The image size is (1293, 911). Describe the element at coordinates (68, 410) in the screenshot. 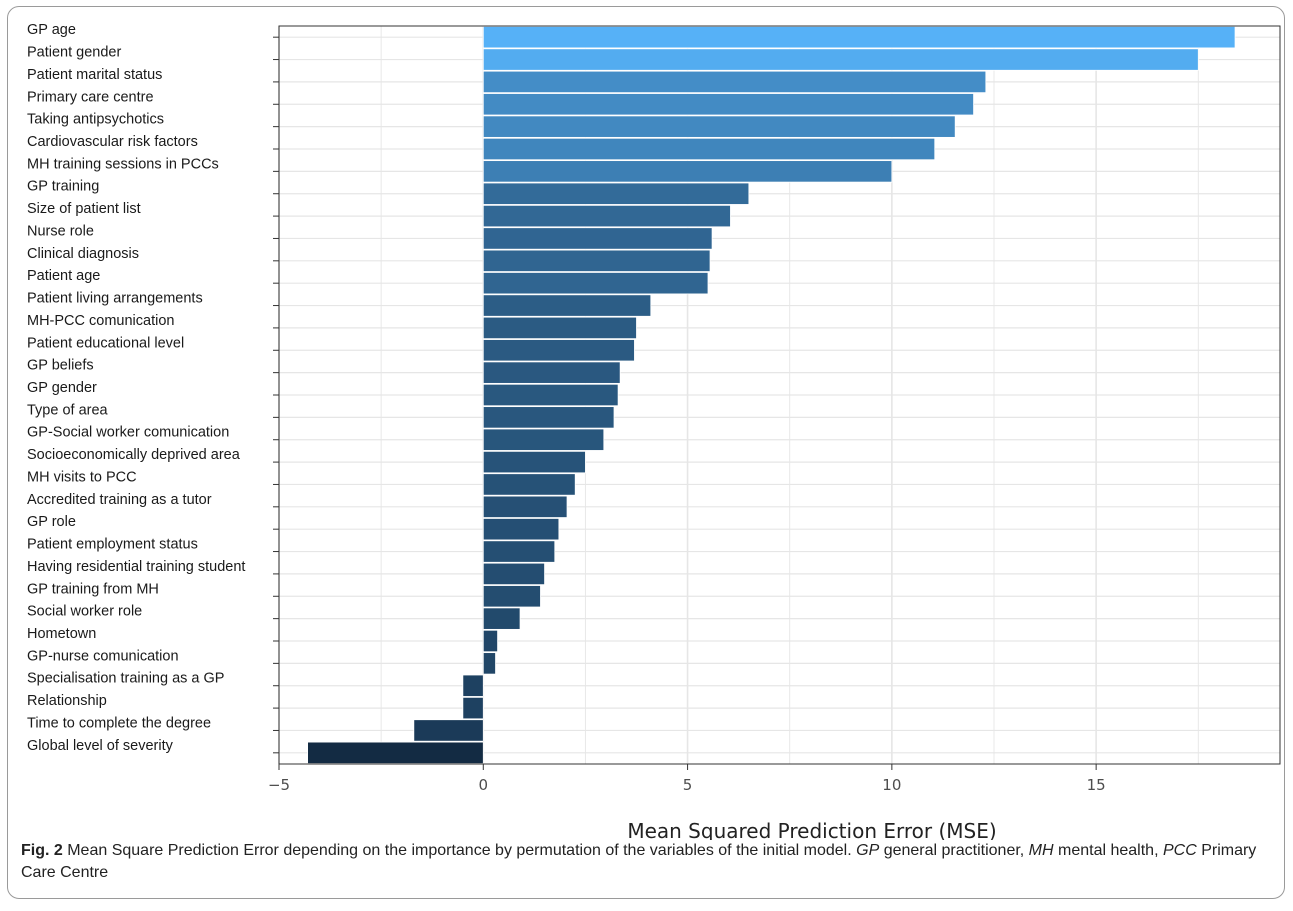

I see `y-tick-label: Type of area` at that location.